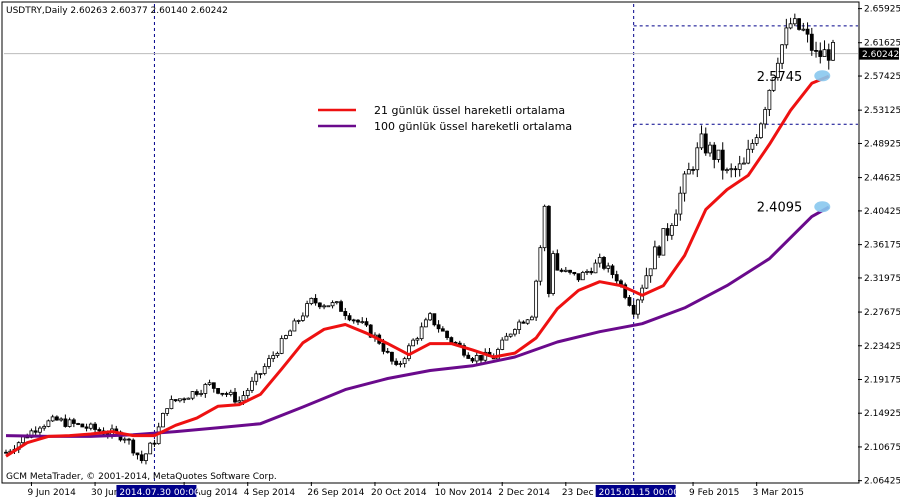 This screenshot has width=900, height=500. Describe the element at coordinates (882, 77) in the screenshot. I see `y-tick-label: 2.57425` at that location.